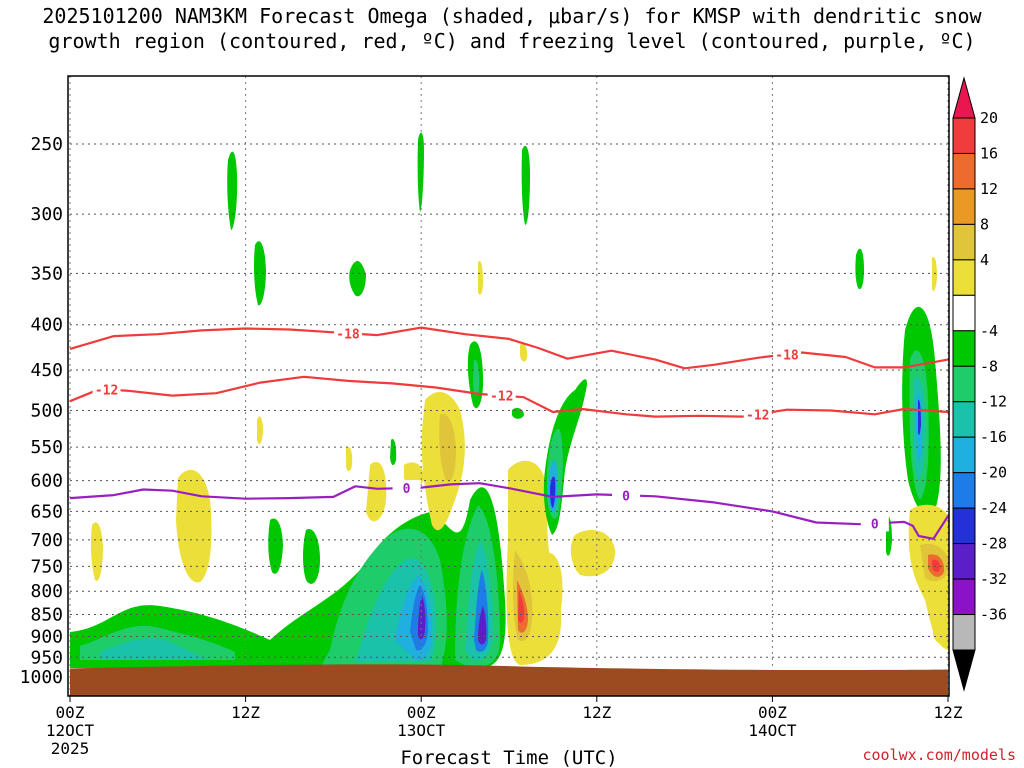  Describe the element at coordinates (964, 97) in the screenshot. I see `colorbar-top-arrow` at that location.